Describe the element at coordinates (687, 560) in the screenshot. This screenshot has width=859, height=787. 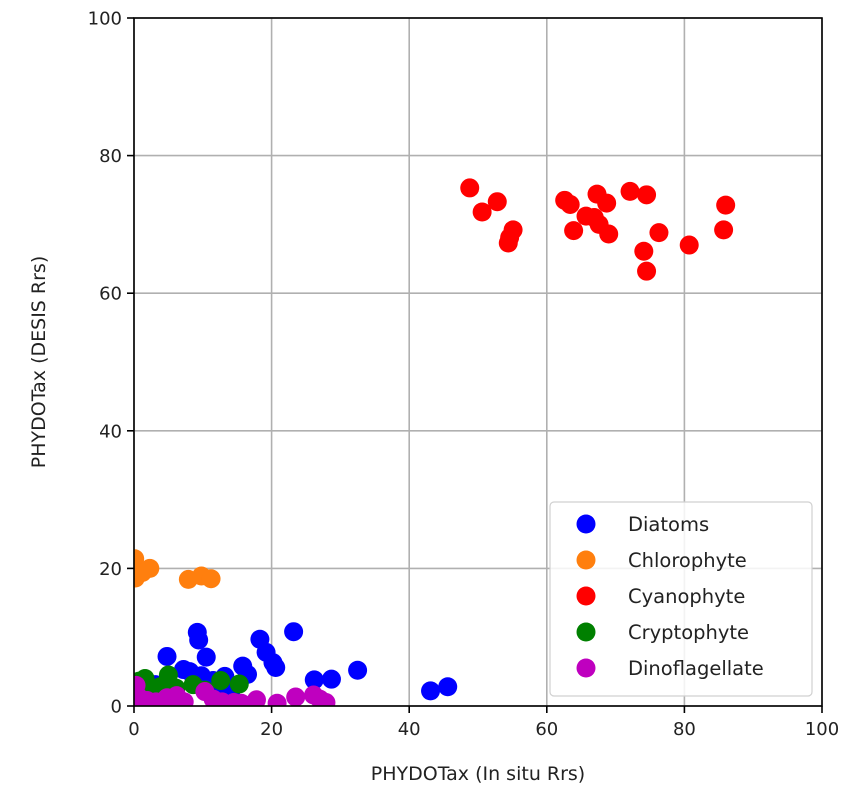
I see `legend-label: Chlorophyte` at that location.